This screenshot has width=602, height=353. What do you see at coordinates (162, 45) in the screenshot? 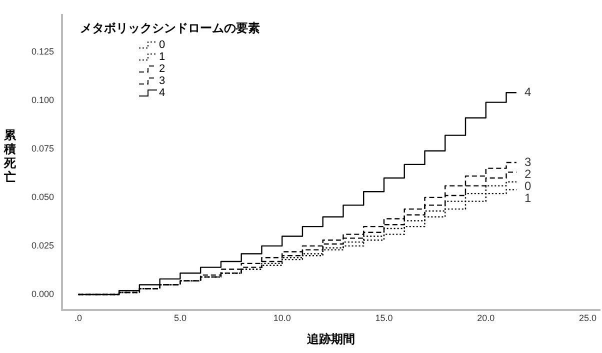
I see `legend-label: 0` at bounding box center [162, 45].